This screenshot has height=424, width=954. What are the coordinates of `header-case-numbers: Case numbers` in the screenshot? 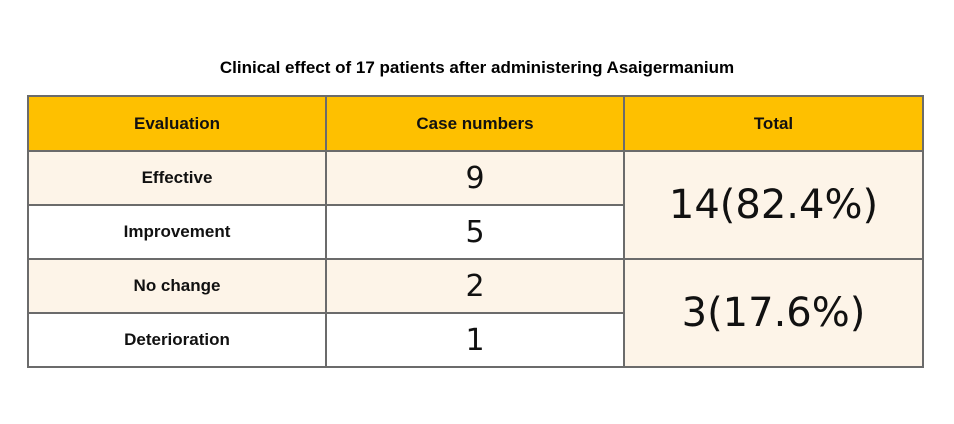 It's located at (475, 123).